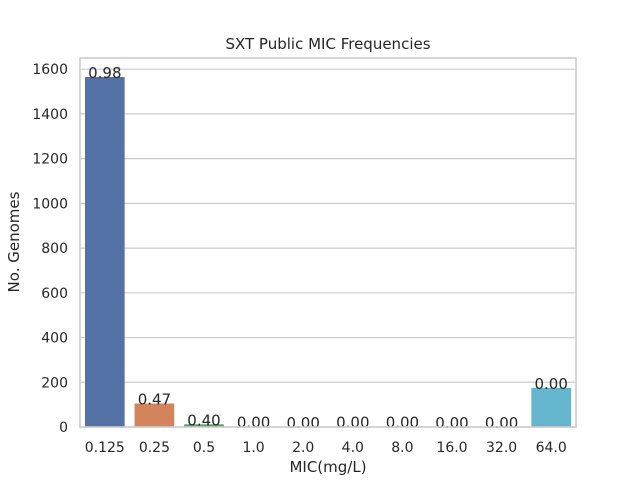  I want to click on x-tick-label: 2.0, so click(303, 448).